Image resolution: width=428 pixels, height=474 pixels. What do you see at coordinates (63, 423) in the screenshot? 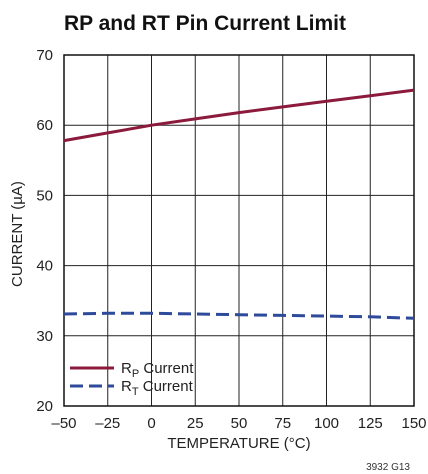
I see `x-tick-label: –50` at bounding box center [63, 423].